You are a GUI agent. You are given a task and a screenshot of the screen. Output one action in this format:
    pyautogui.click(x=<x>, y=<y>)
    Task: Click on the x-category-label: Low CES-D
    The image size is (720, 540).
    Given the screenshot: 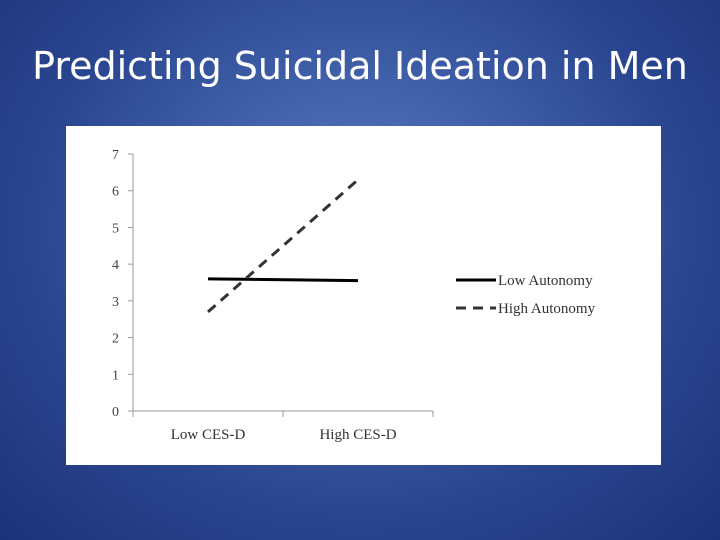 What is the action you would take?
    pyautogui.click(x=208, y=435)
    